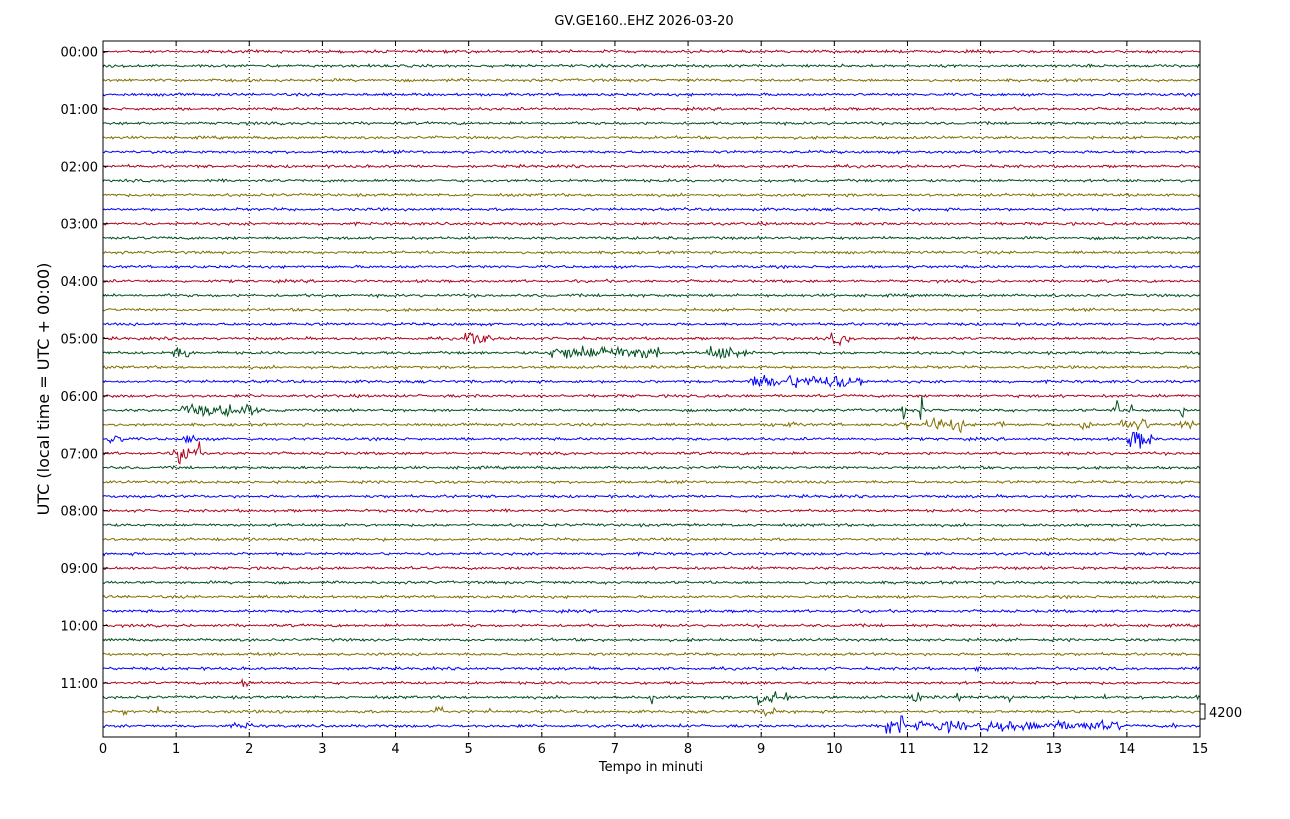 Image resolution: width=1290 pixels, height=819 pixels. Describe the element at coordinates (542, 749) in the screenshot. I see `x-tick-label: 6` at that location.